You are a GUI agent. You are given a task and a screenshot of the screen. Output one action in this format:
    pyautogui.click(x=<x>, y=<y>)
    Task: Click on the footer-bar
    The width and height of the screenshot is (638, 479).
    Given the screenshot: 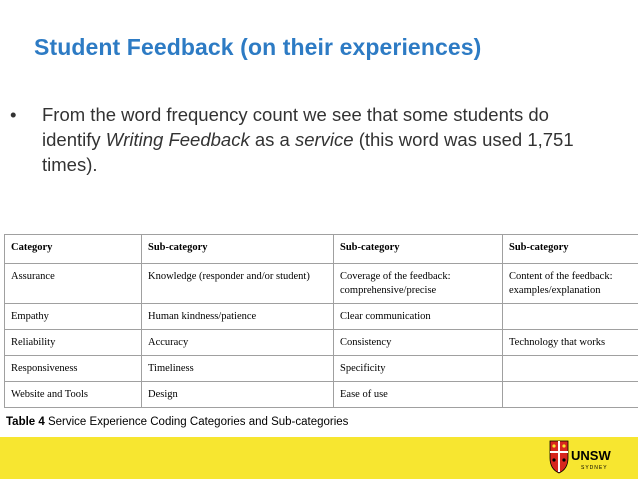 What is the action you would take?
    pyautogui.click(x=319, y=458)
    